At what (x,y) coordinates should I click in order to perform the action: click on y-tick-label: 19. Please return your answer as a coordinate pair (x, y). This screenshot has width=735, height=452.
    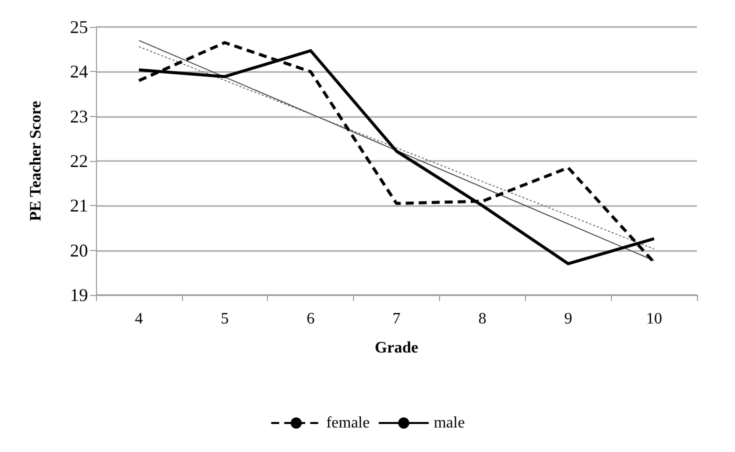
    Looking at the image, I should click on (79, 295).